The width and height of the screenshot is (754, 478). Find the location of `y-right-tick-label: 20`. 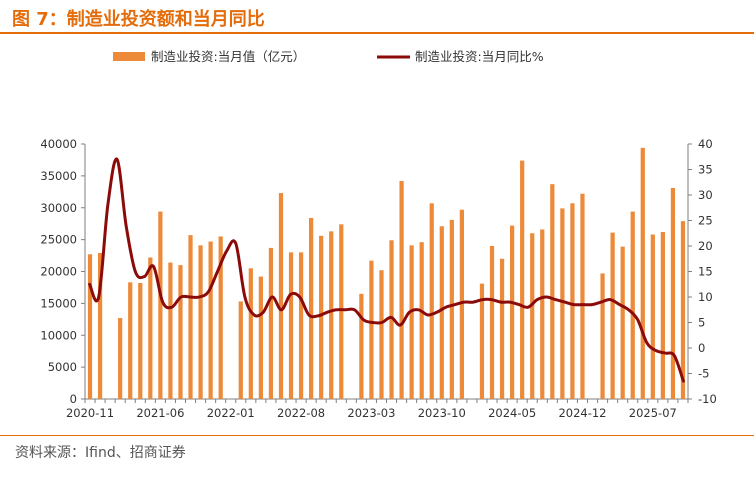

y-right-tick-label: 20 is located at coordinates (705, 246).